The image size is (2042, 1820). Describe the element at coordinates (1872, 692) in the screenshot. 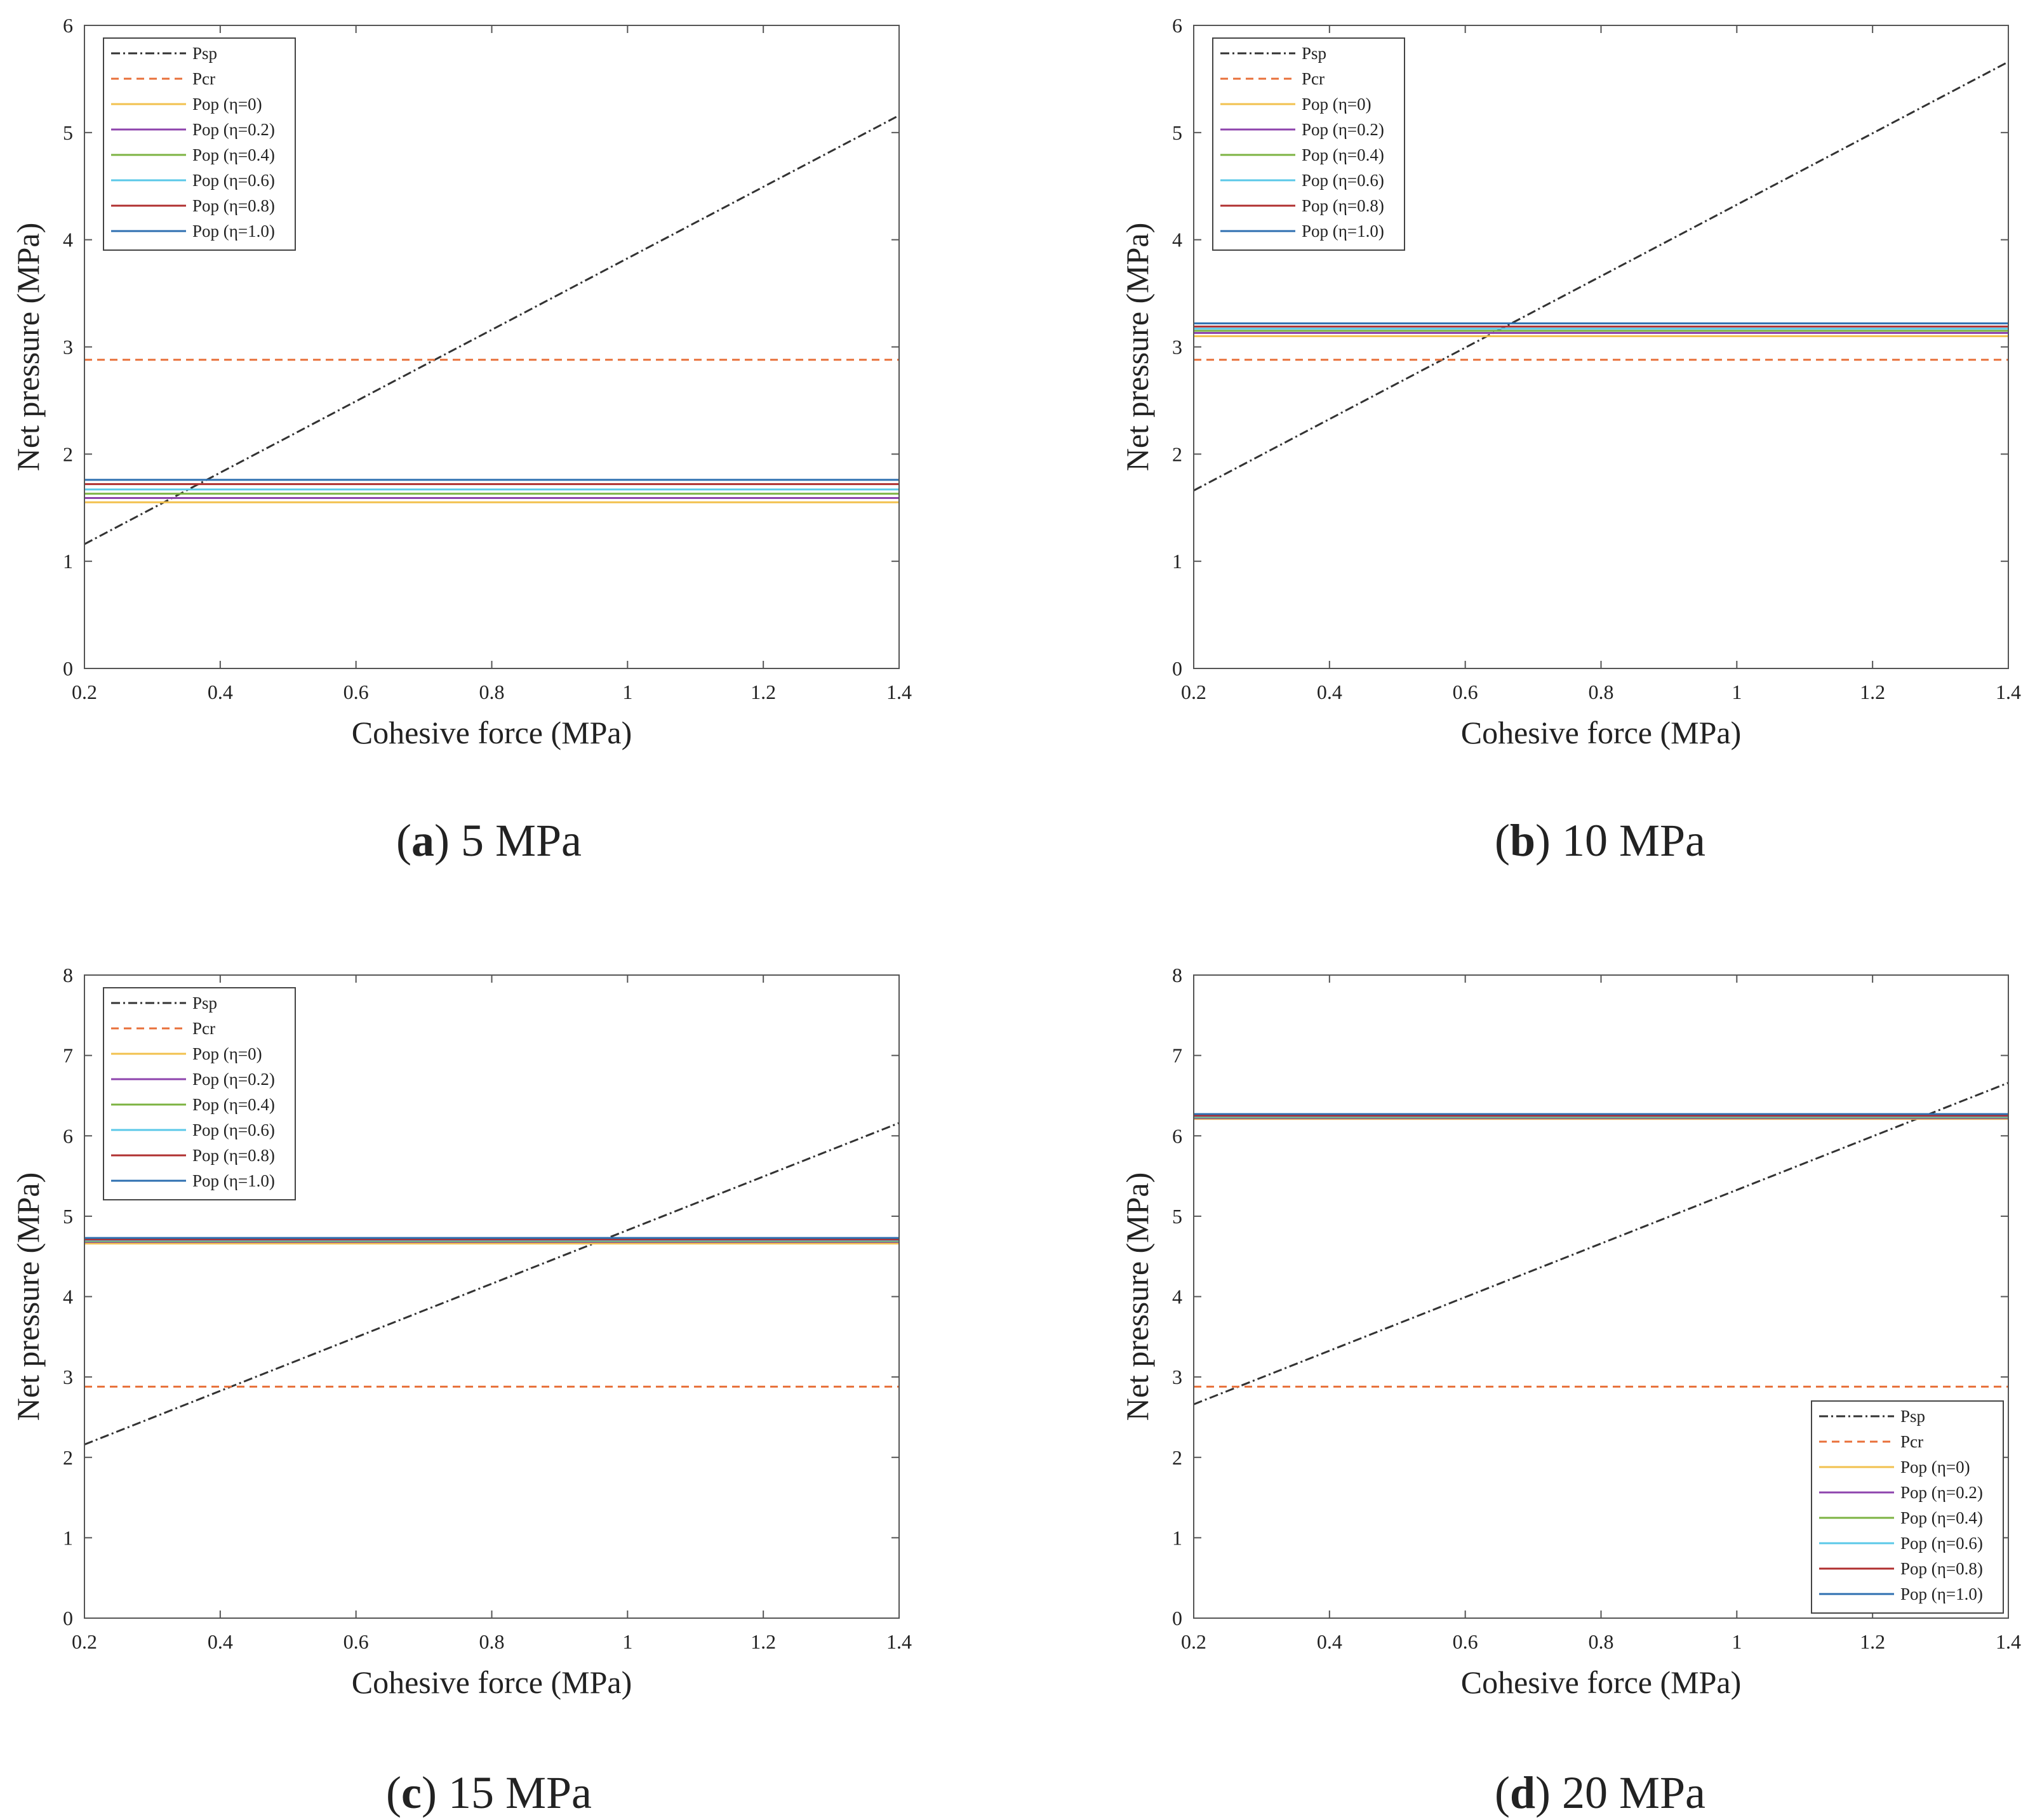

I see `x-tick-label: 1.2` at that location.